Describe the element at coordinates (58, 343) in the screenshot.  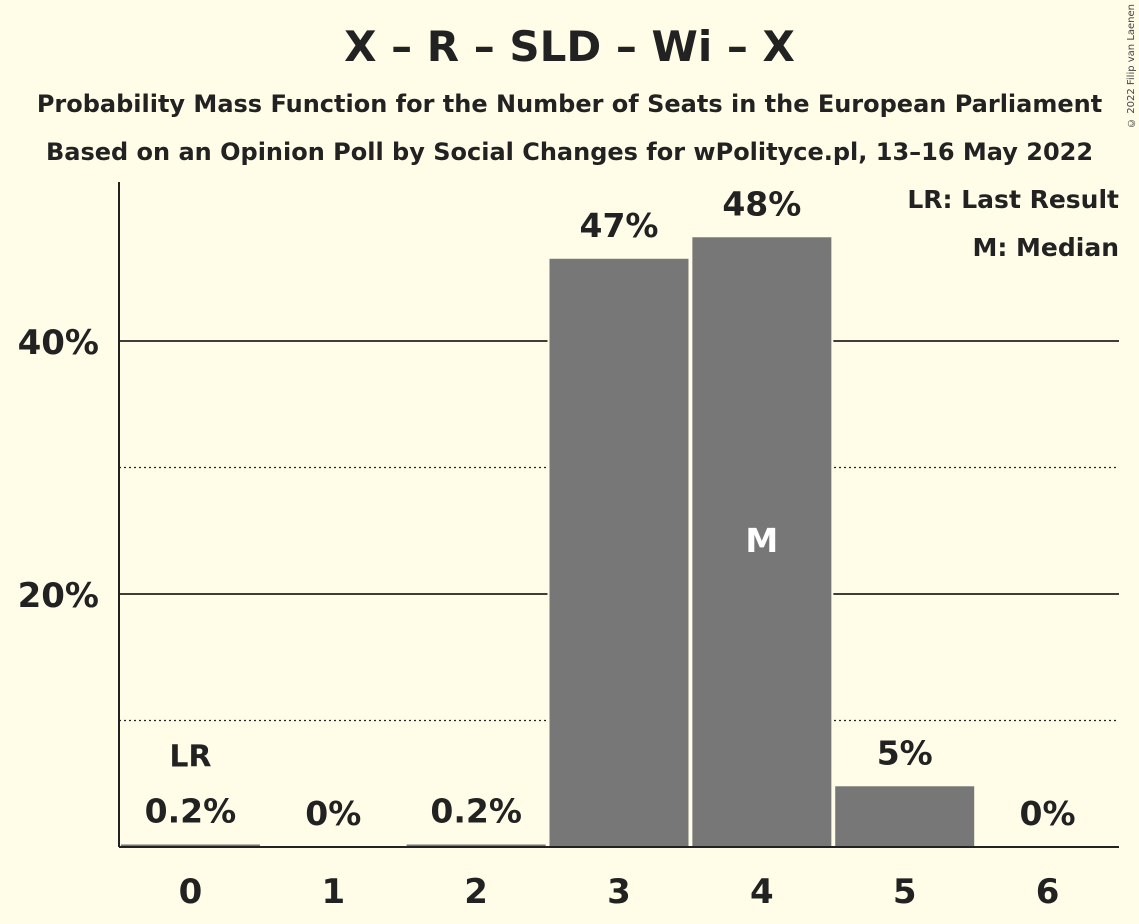
I see `y-tick-label: 40%` at that location.